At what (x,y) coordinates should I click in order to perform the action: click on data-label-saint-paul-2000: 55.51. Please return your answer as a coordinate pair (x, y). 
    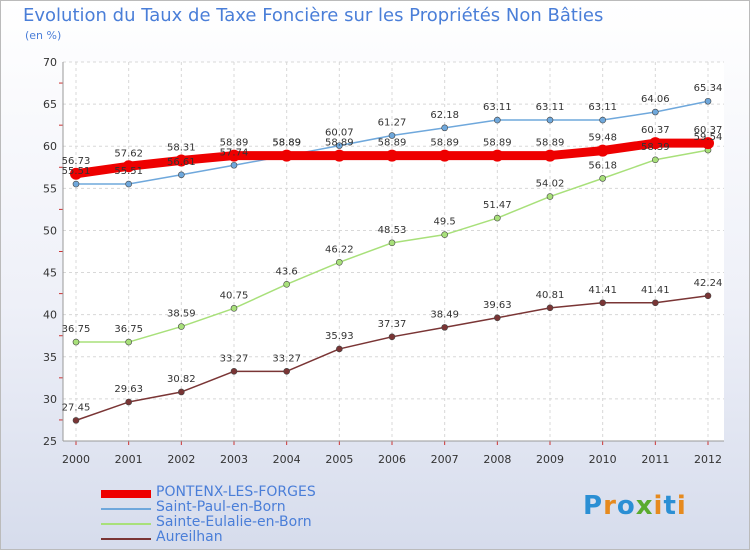
    Looking at the image, I should click on (76, 171).